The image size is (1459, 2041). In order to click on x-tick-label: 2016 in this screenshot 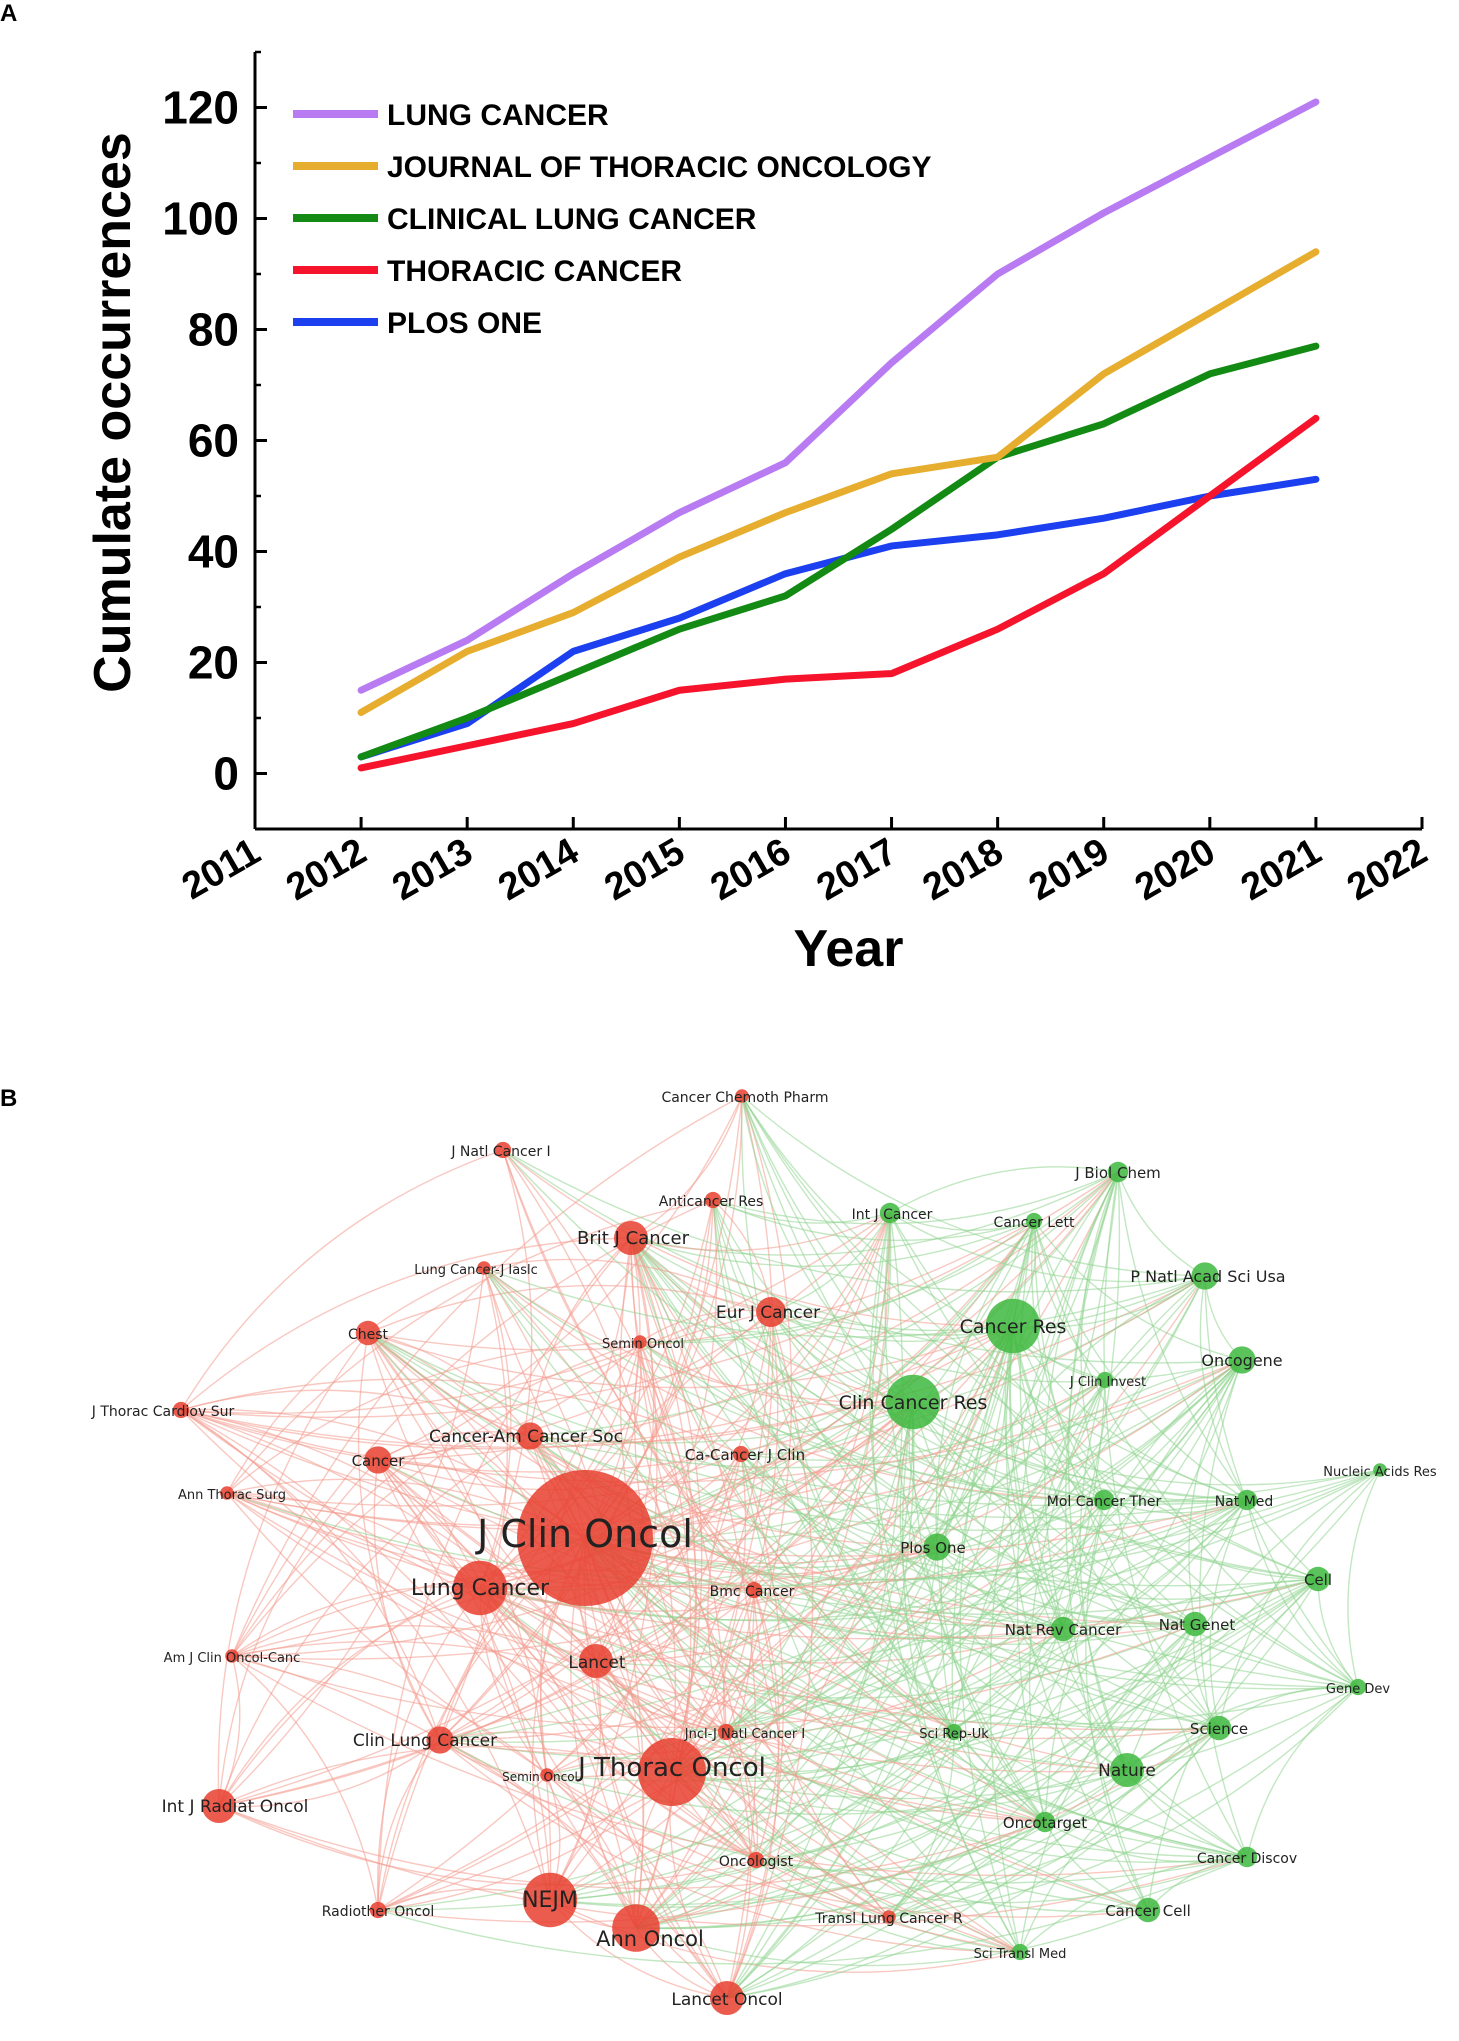, I will do `click(751, 869)`.